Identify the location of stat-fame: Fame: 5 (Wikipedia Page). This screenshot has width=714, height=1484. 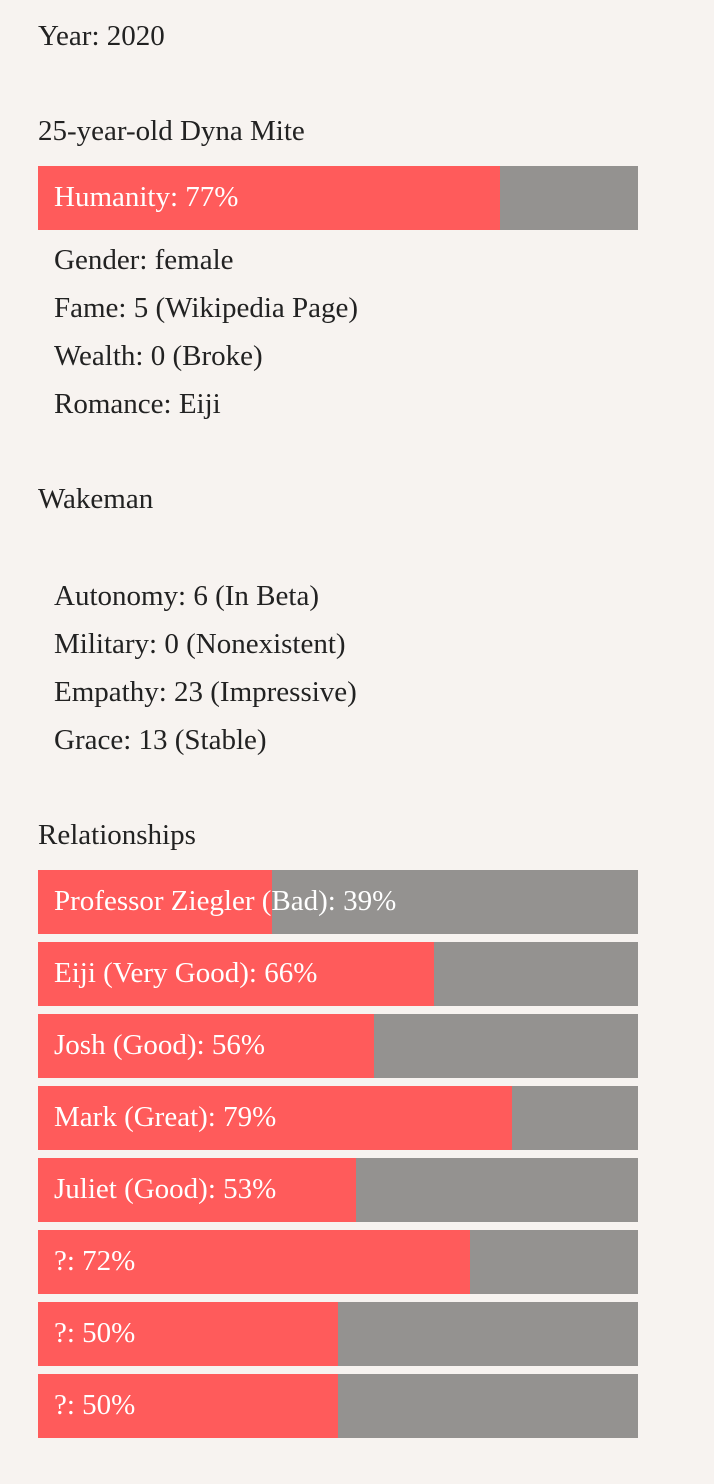
(206, 308).